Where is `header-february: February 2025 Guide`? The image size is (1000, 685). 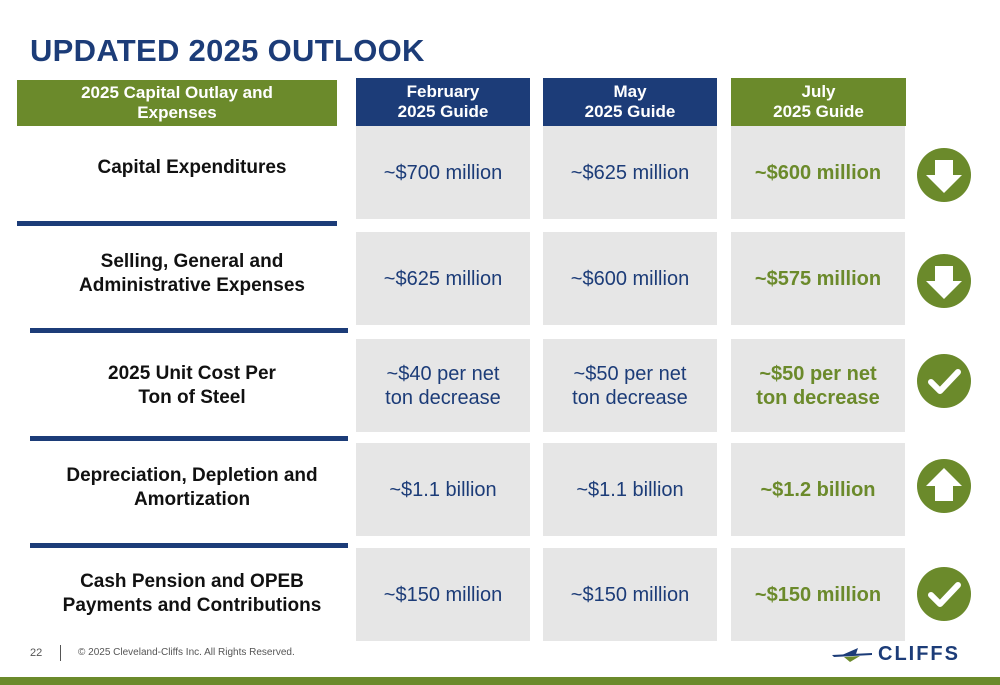 header-february: February 2025 Guide is located at coordinates (443, 102).